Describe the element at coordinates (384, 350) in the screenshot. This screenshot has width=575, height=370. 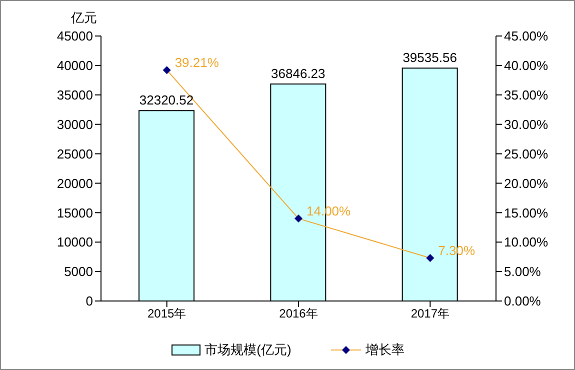
I see `legend-label: 增长率` at that location.